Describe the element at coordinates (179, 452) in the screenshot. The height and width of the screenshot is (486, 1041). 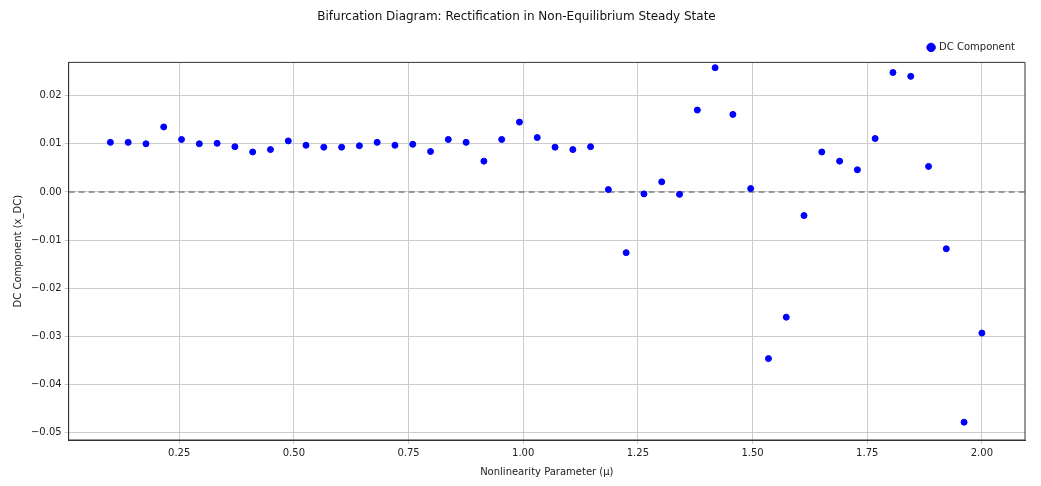
I see `x-tick-label: 0.25` at that location.